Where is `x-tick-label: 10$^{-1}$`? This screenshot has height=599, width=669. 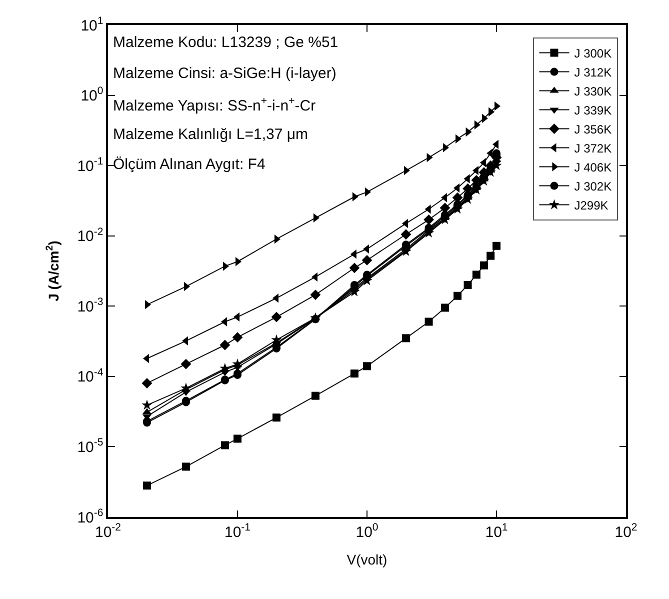 x-tick-label: 10$^{-1}$ is located at coordinates (237, 531).